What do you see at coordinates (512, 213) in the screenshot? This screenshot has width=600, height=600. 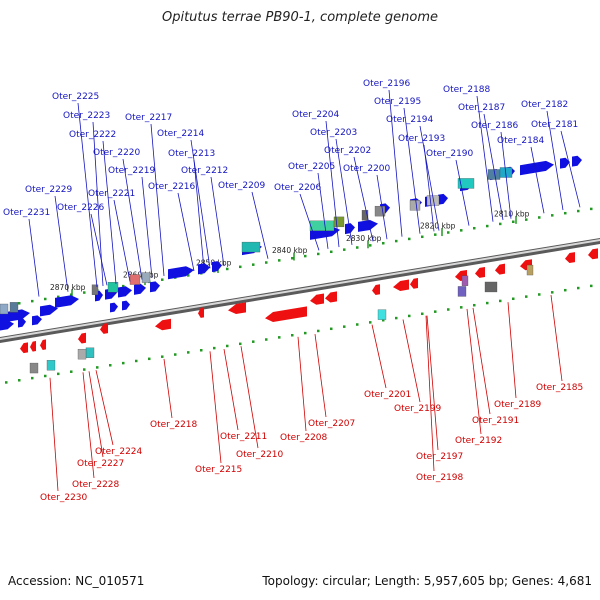 I see `ruler-label: 2810 kbp` at bounding box center [512, 213].